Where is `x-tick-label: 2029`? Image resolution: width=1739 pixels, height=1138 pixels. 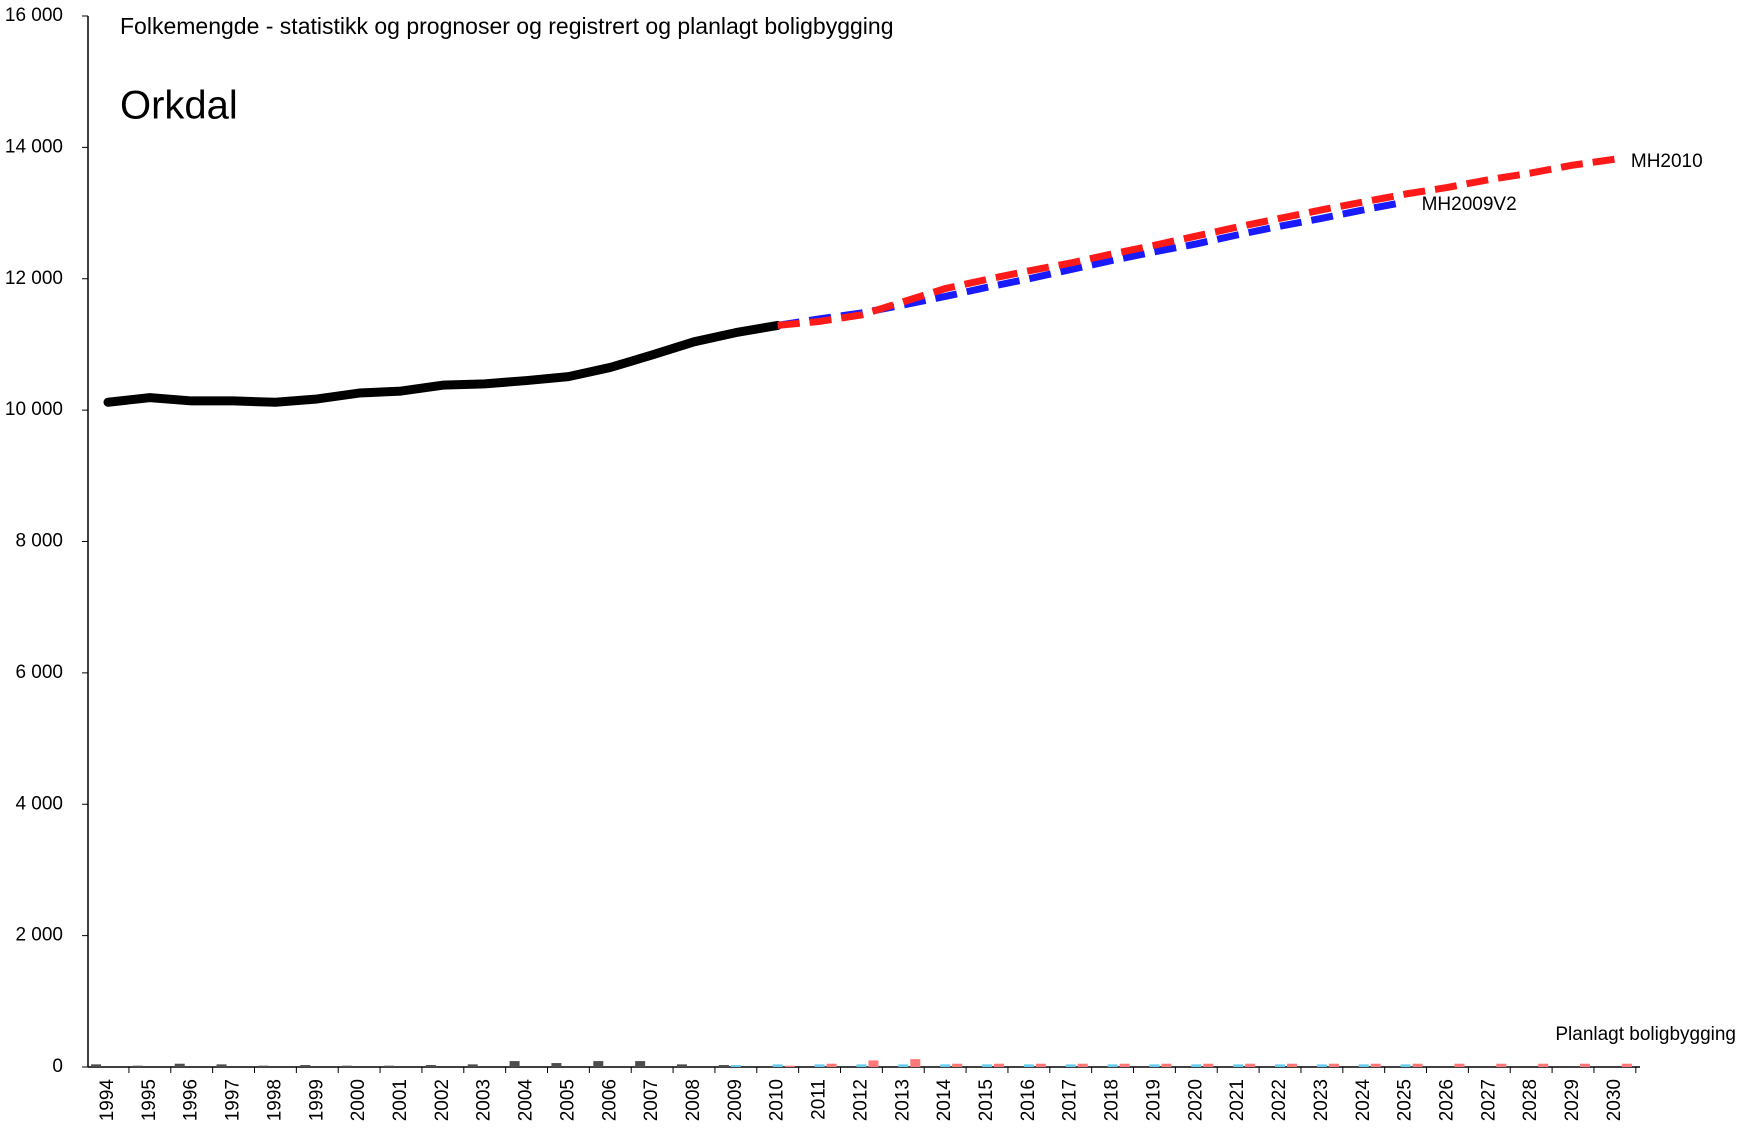
x-tick-label: 2029 is located at coordinates (1572, 1100).